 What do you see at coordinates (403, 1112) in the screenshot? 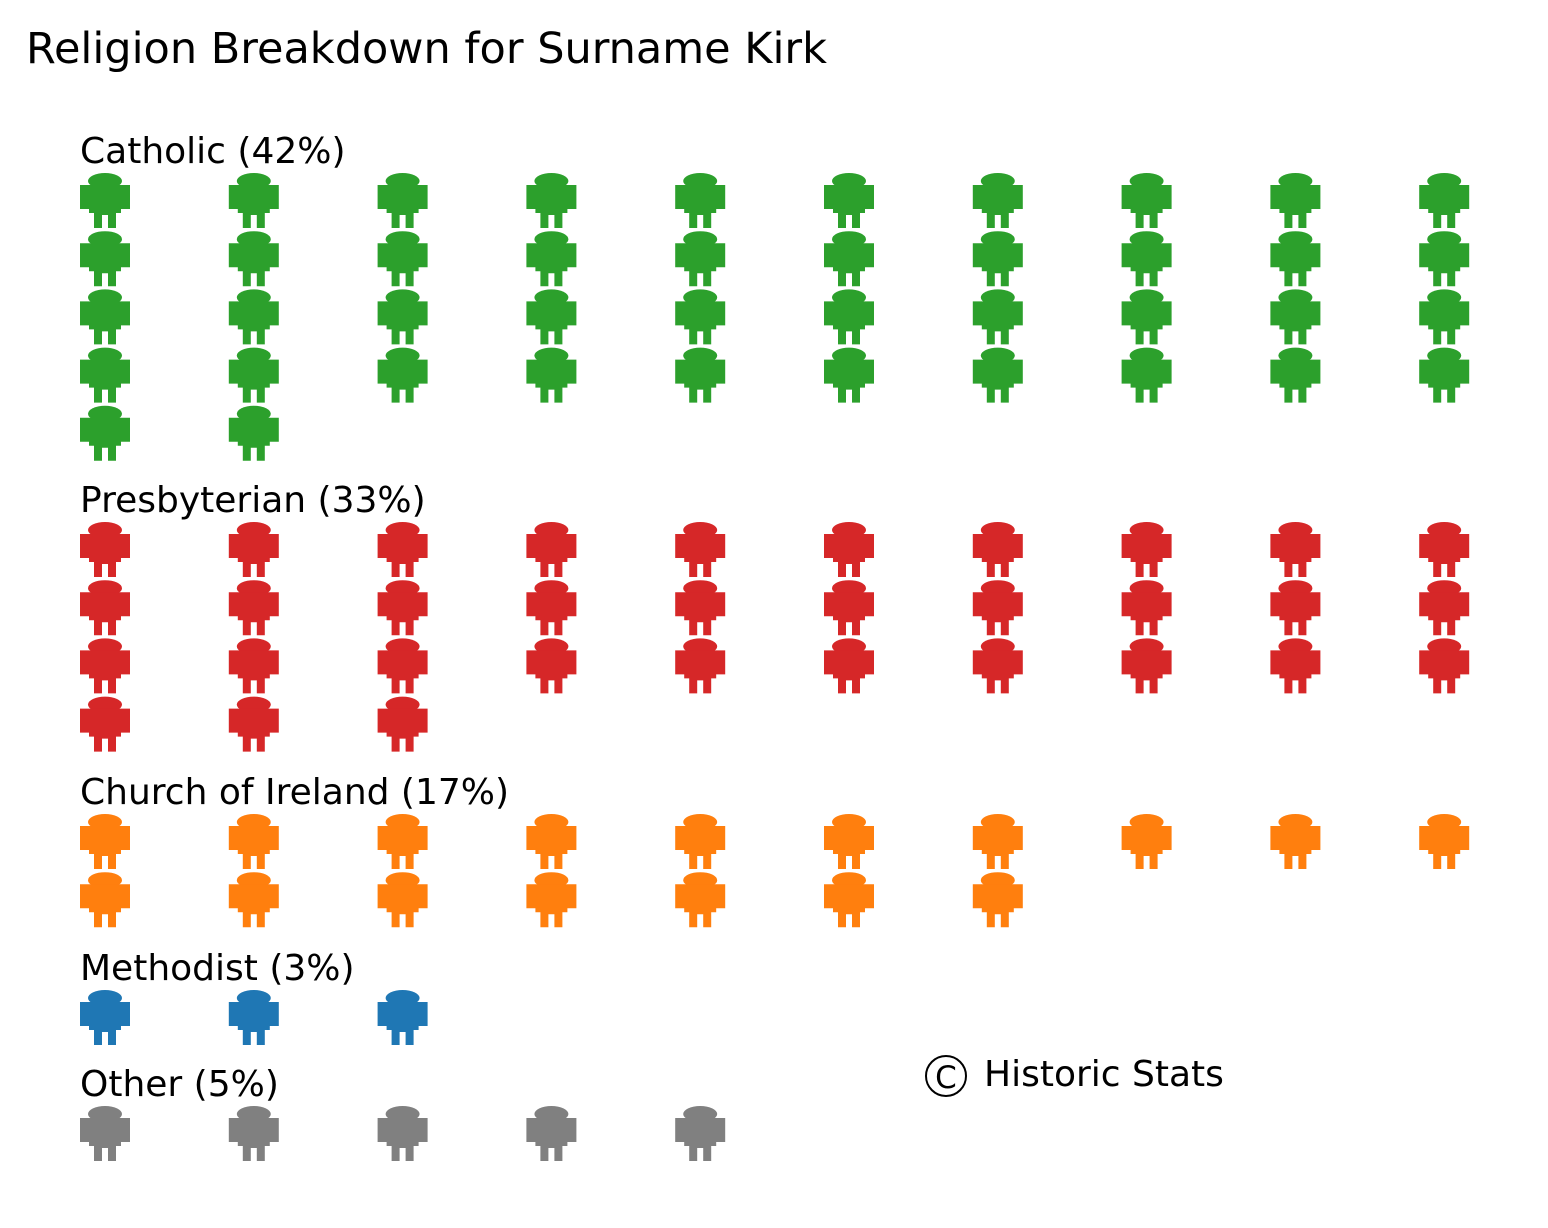
I see `group-other: Other (5%)` at bounding box center [403, 1112].